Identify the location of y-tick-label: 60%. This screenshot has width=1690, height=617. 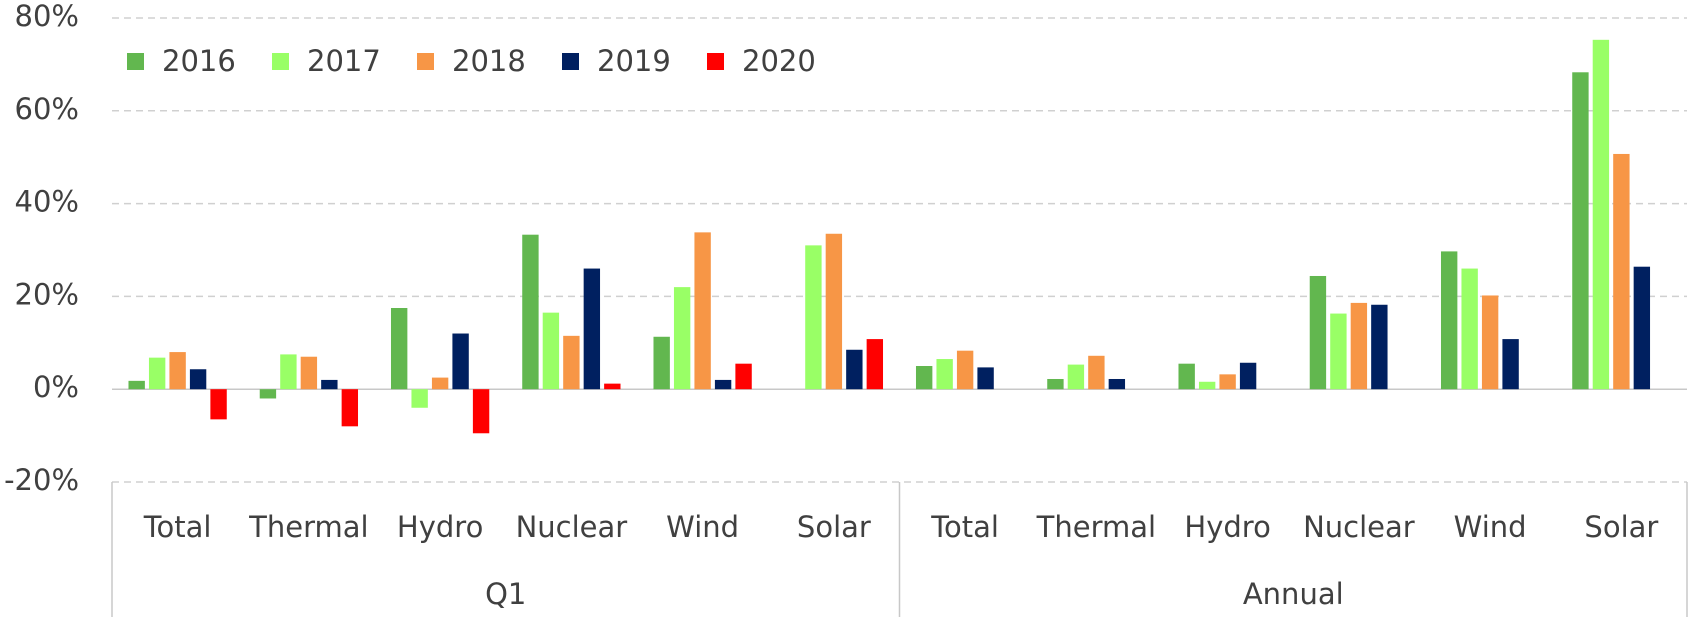
(47, 109).